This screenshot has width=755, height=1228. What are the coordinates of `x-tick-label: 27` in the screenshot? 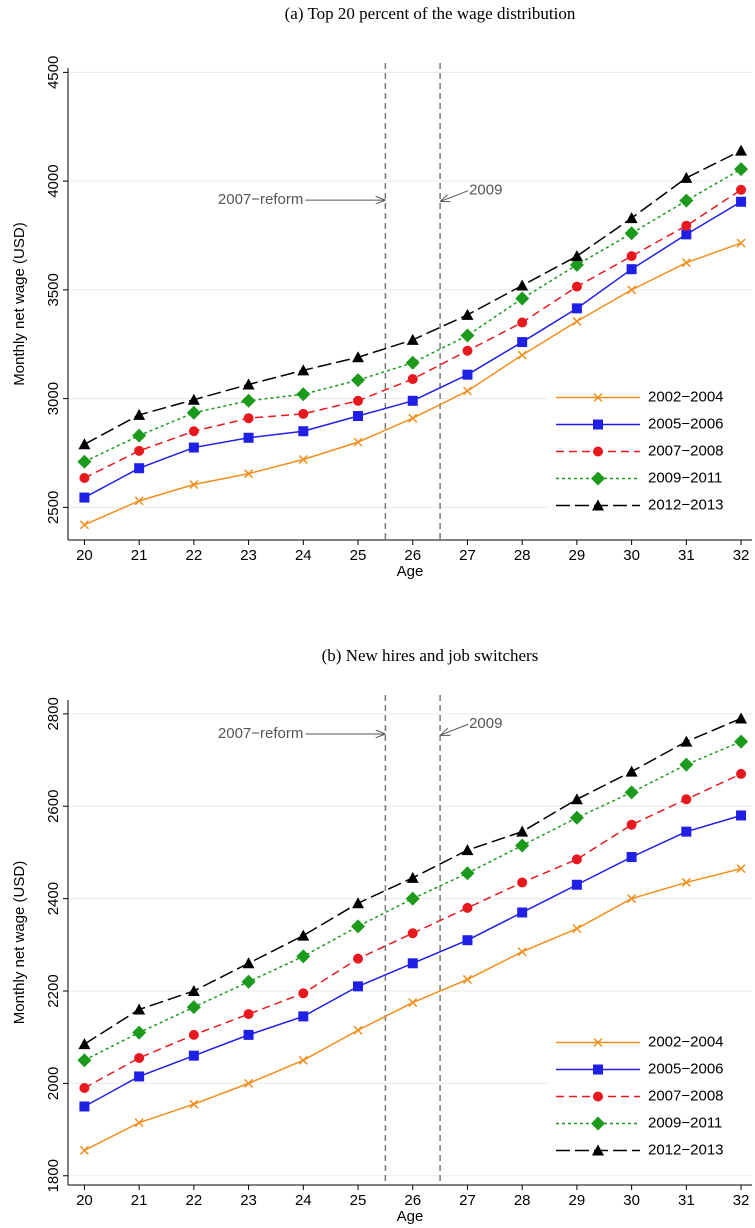 It's located at (467, 555).